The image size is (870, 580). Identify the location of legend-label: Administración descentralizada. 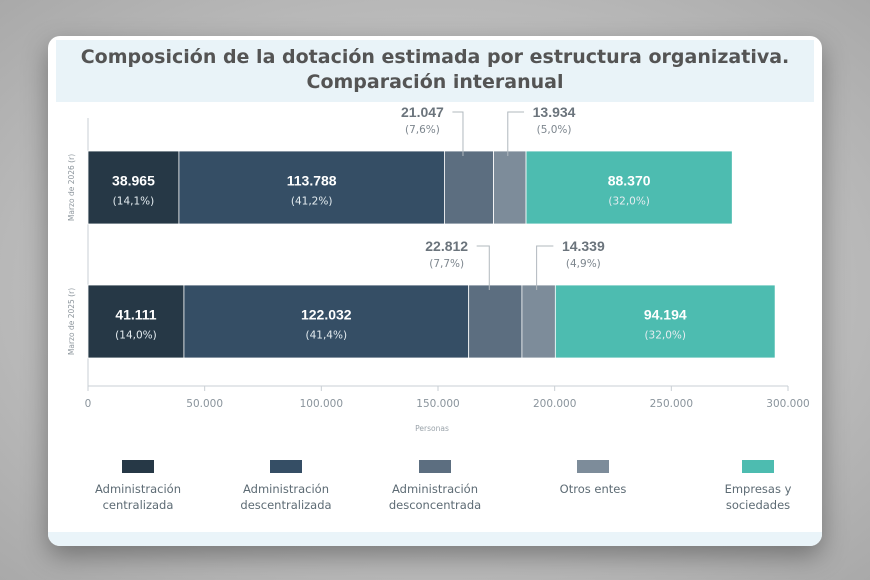
(286, 497).